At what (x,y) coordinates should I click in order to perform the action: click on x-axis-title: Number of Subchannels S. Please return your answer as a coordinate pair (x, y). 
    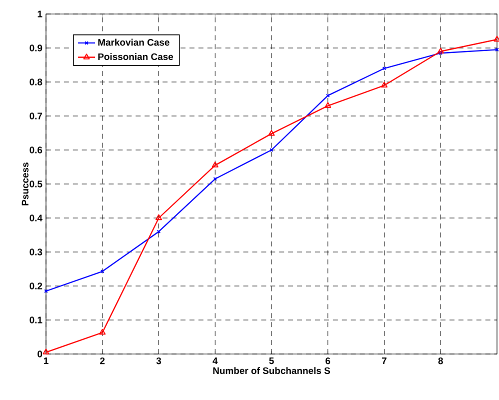
    Looking at the image, I should click on (271, 370).